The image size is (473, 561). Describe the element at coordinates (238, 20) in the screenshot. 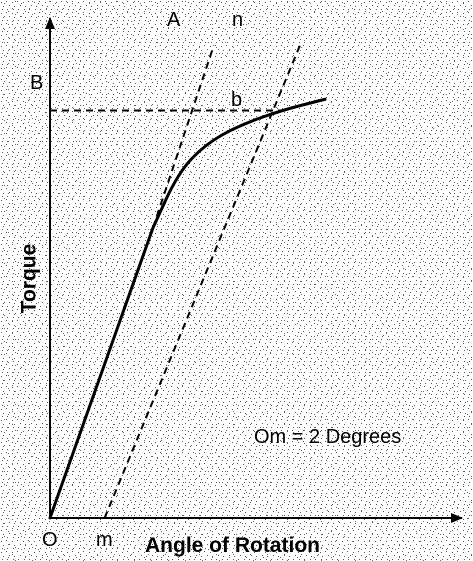

I see `offset-line-label: n` at that location.